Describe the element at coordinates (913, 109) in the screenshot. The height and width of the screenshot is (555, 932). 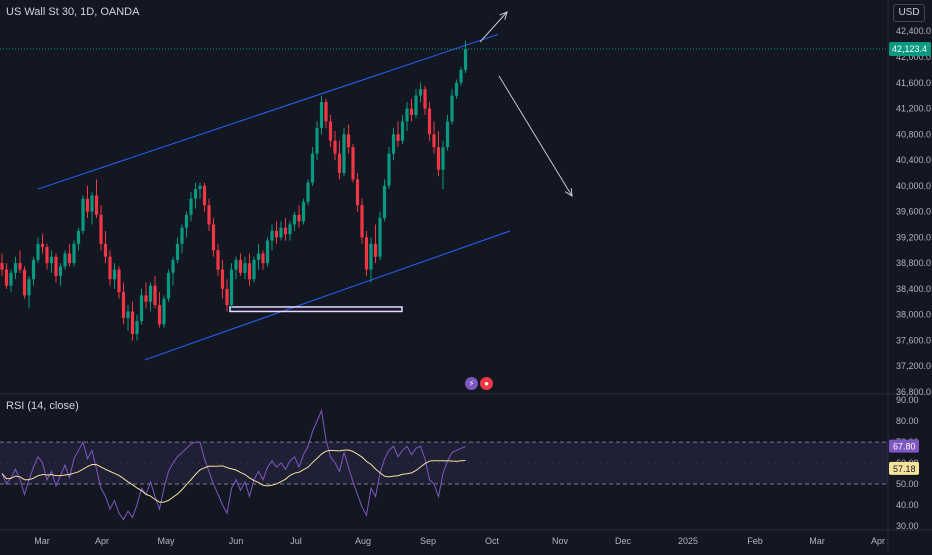
I see `price-tick-label: 41,200.0` at that location.